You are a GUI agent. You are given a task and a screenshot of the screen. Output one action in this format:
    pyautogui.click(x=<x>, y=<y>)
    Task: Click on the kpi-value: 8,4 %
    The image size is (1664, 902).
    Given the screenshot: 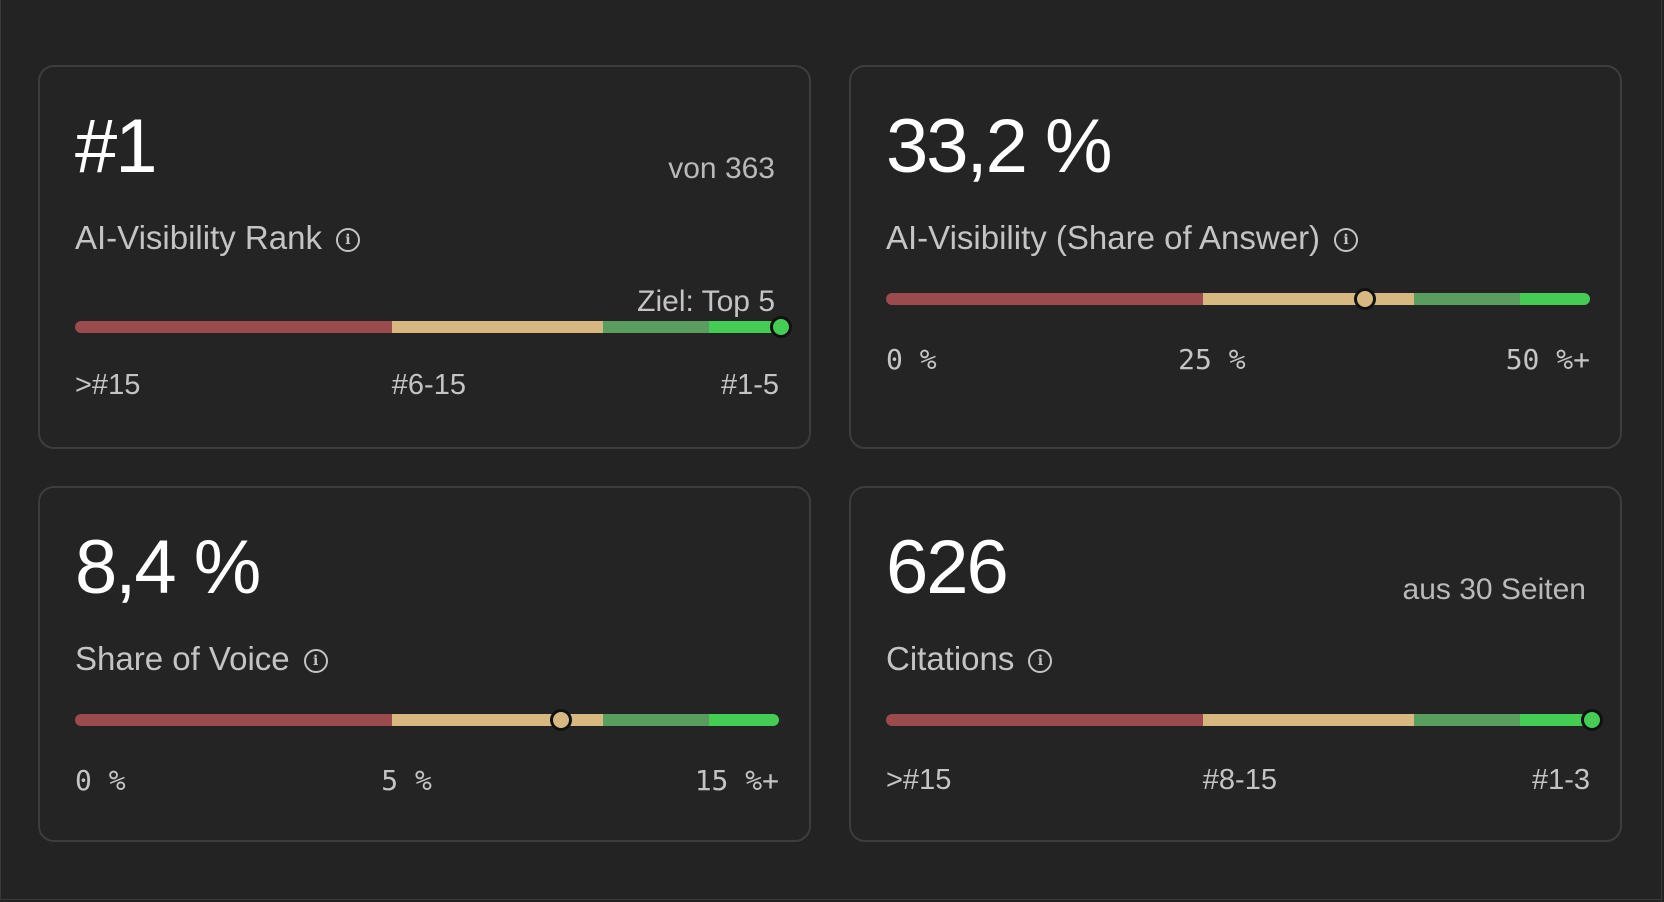 What is the action you would take?
    pyautogui.click(x=168, y=567)
    